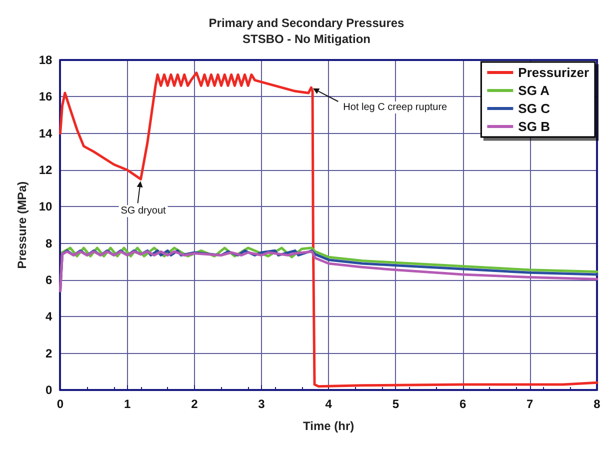 The image size is (613, 454). What do you see at coordinates (45, 133) in the screenshot?
I see `y-tick-label: 14` at bounding box center [45, 133].